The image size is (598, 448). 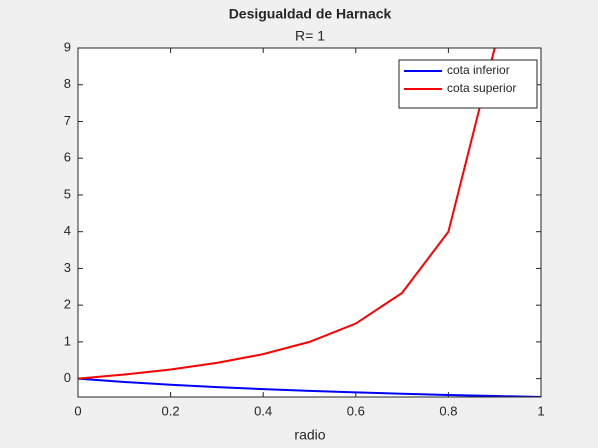 I want to click on legend-box, so click(x=468, y=84).